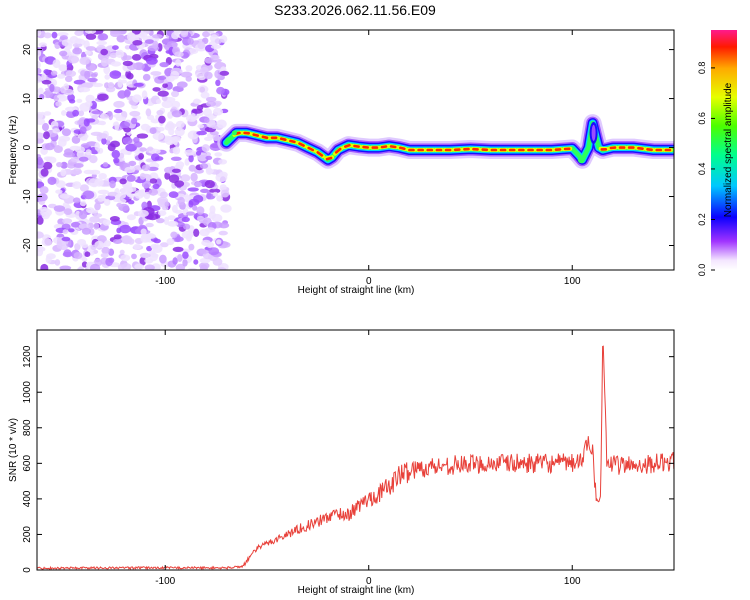 This screenshot has height=600, width=750. What do you see at coordinates (369, 281) in the screenshot?
I see `spectrogram-x-tick-label: 0` at bounding box center [369, 281].